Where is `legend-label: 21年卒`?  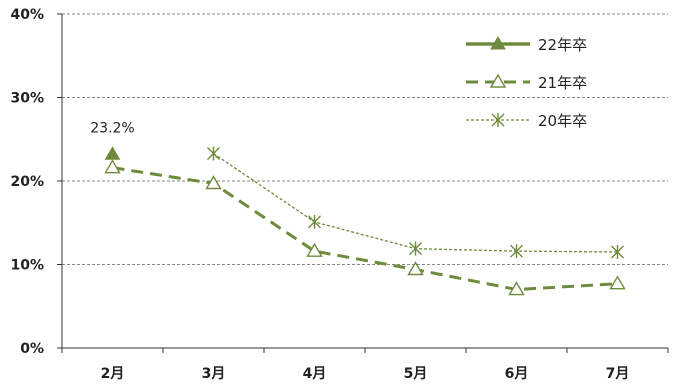 legend-label: 21年卒 is located at coordinates (562, 83).